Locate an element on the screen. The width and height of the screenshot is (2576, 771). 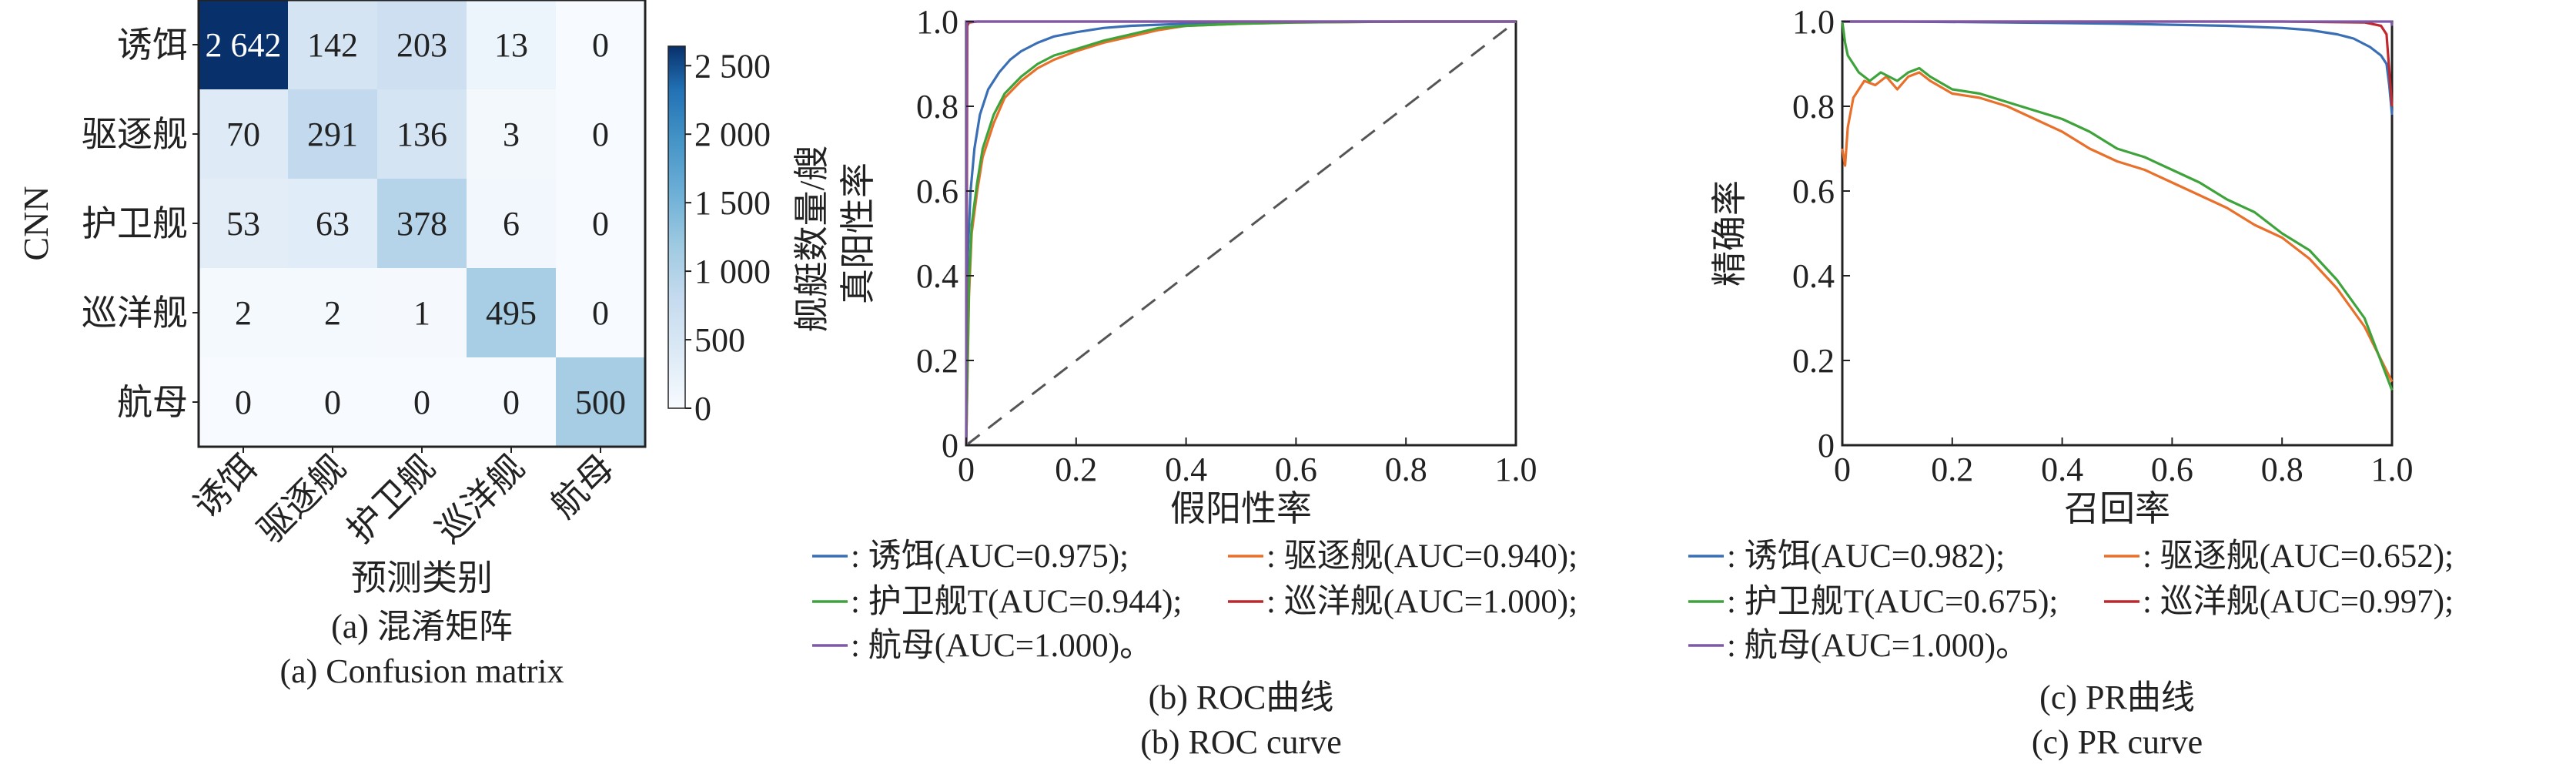
colorbar-ticks: 0 500 1 000 1 500 2 000 2 500 is located at coordinates (728, 237).